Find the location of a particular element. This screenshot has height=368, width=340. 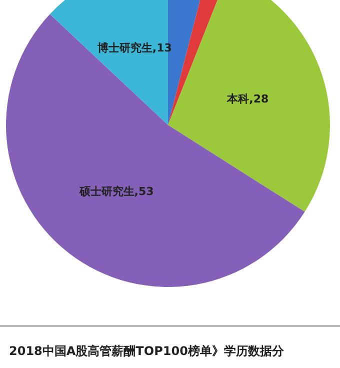

slice-label: 本科,28 is located at coordinates (247, 99).